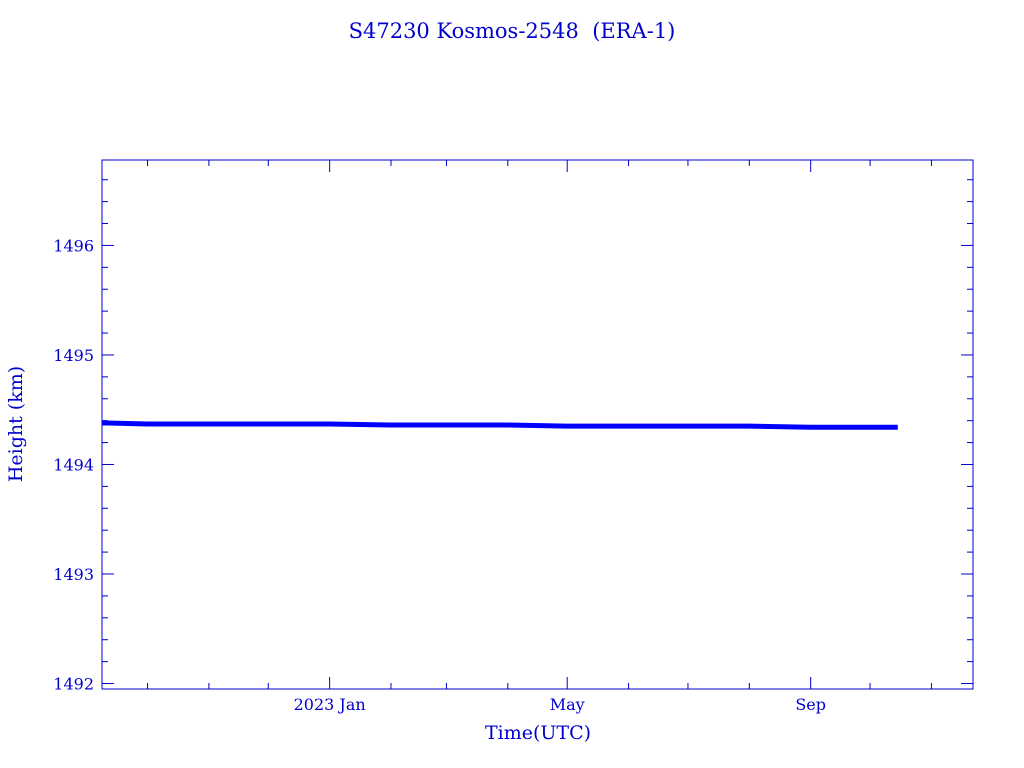 This screenshot has height=768, width=1024. I want to click on chart-title: S47230 Kosmos-2548 (ERA-1), so click(512, 31).